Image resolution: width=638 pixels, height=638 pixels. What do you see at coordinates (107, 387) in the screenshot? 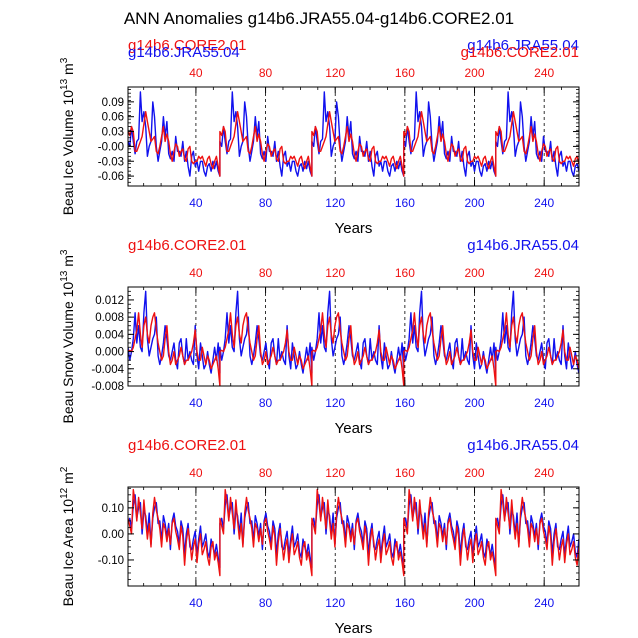
I see `y-tick-label: -0.008` at bounding box center [107, 387].